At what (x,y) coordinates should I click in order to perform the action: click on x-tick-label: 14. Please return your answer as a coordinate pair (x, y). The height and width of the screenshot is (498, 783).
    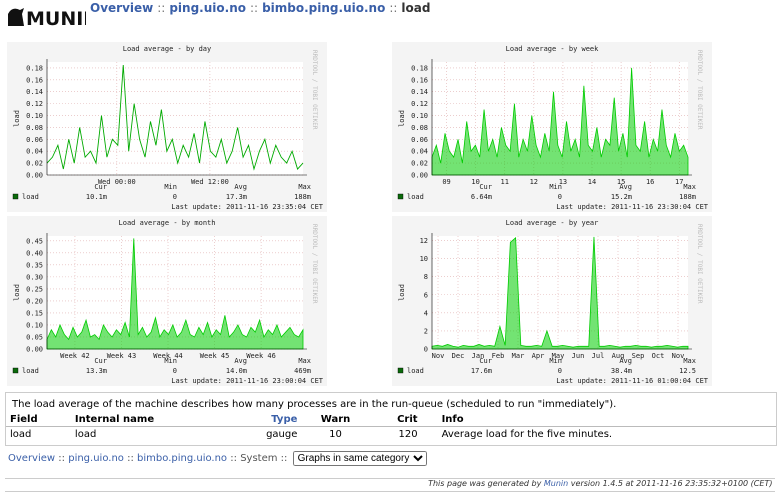
    Looking at the image, I should click on (592, 182).